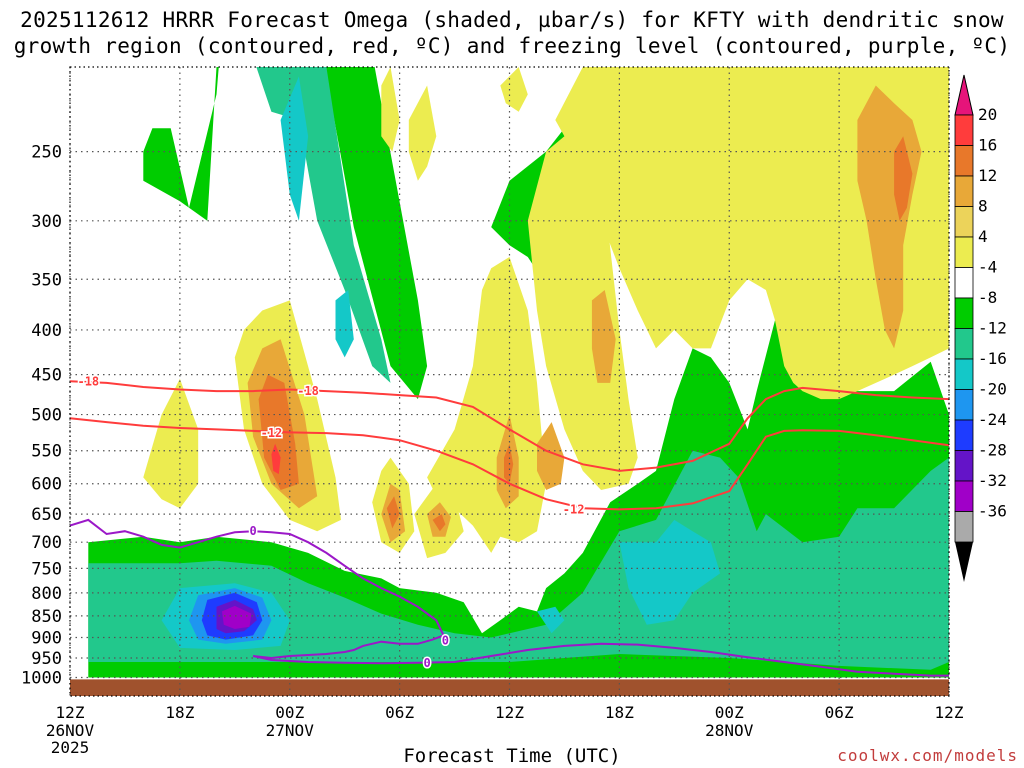 The image size is (1024, 768). What do you see at coordinates (964, 95) in the screenshot?
I see `colorbar-top-arrow` at bounding box center [964, 95].